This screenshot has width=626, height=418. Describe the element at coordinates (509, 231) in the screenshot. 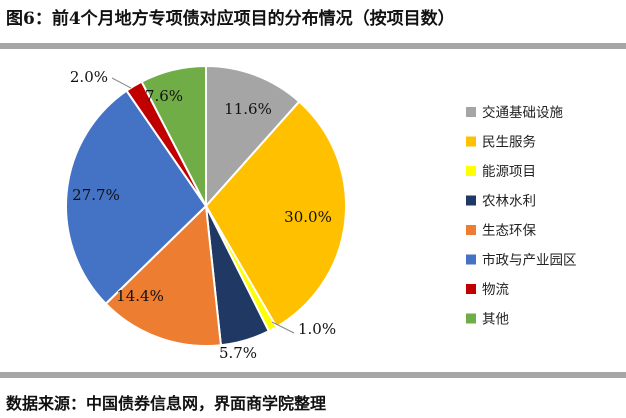

I see `legend-label-5: 生态环保` at that location.